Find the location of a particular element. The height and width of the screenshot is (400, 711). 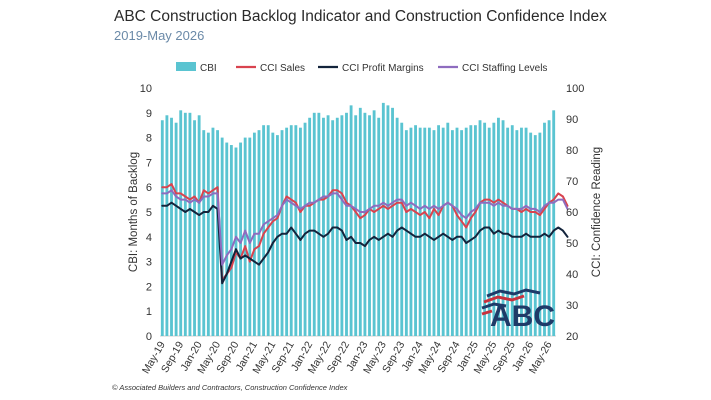

legend-entry: CCI Staffing Levels is located at coordinates (504, 68).